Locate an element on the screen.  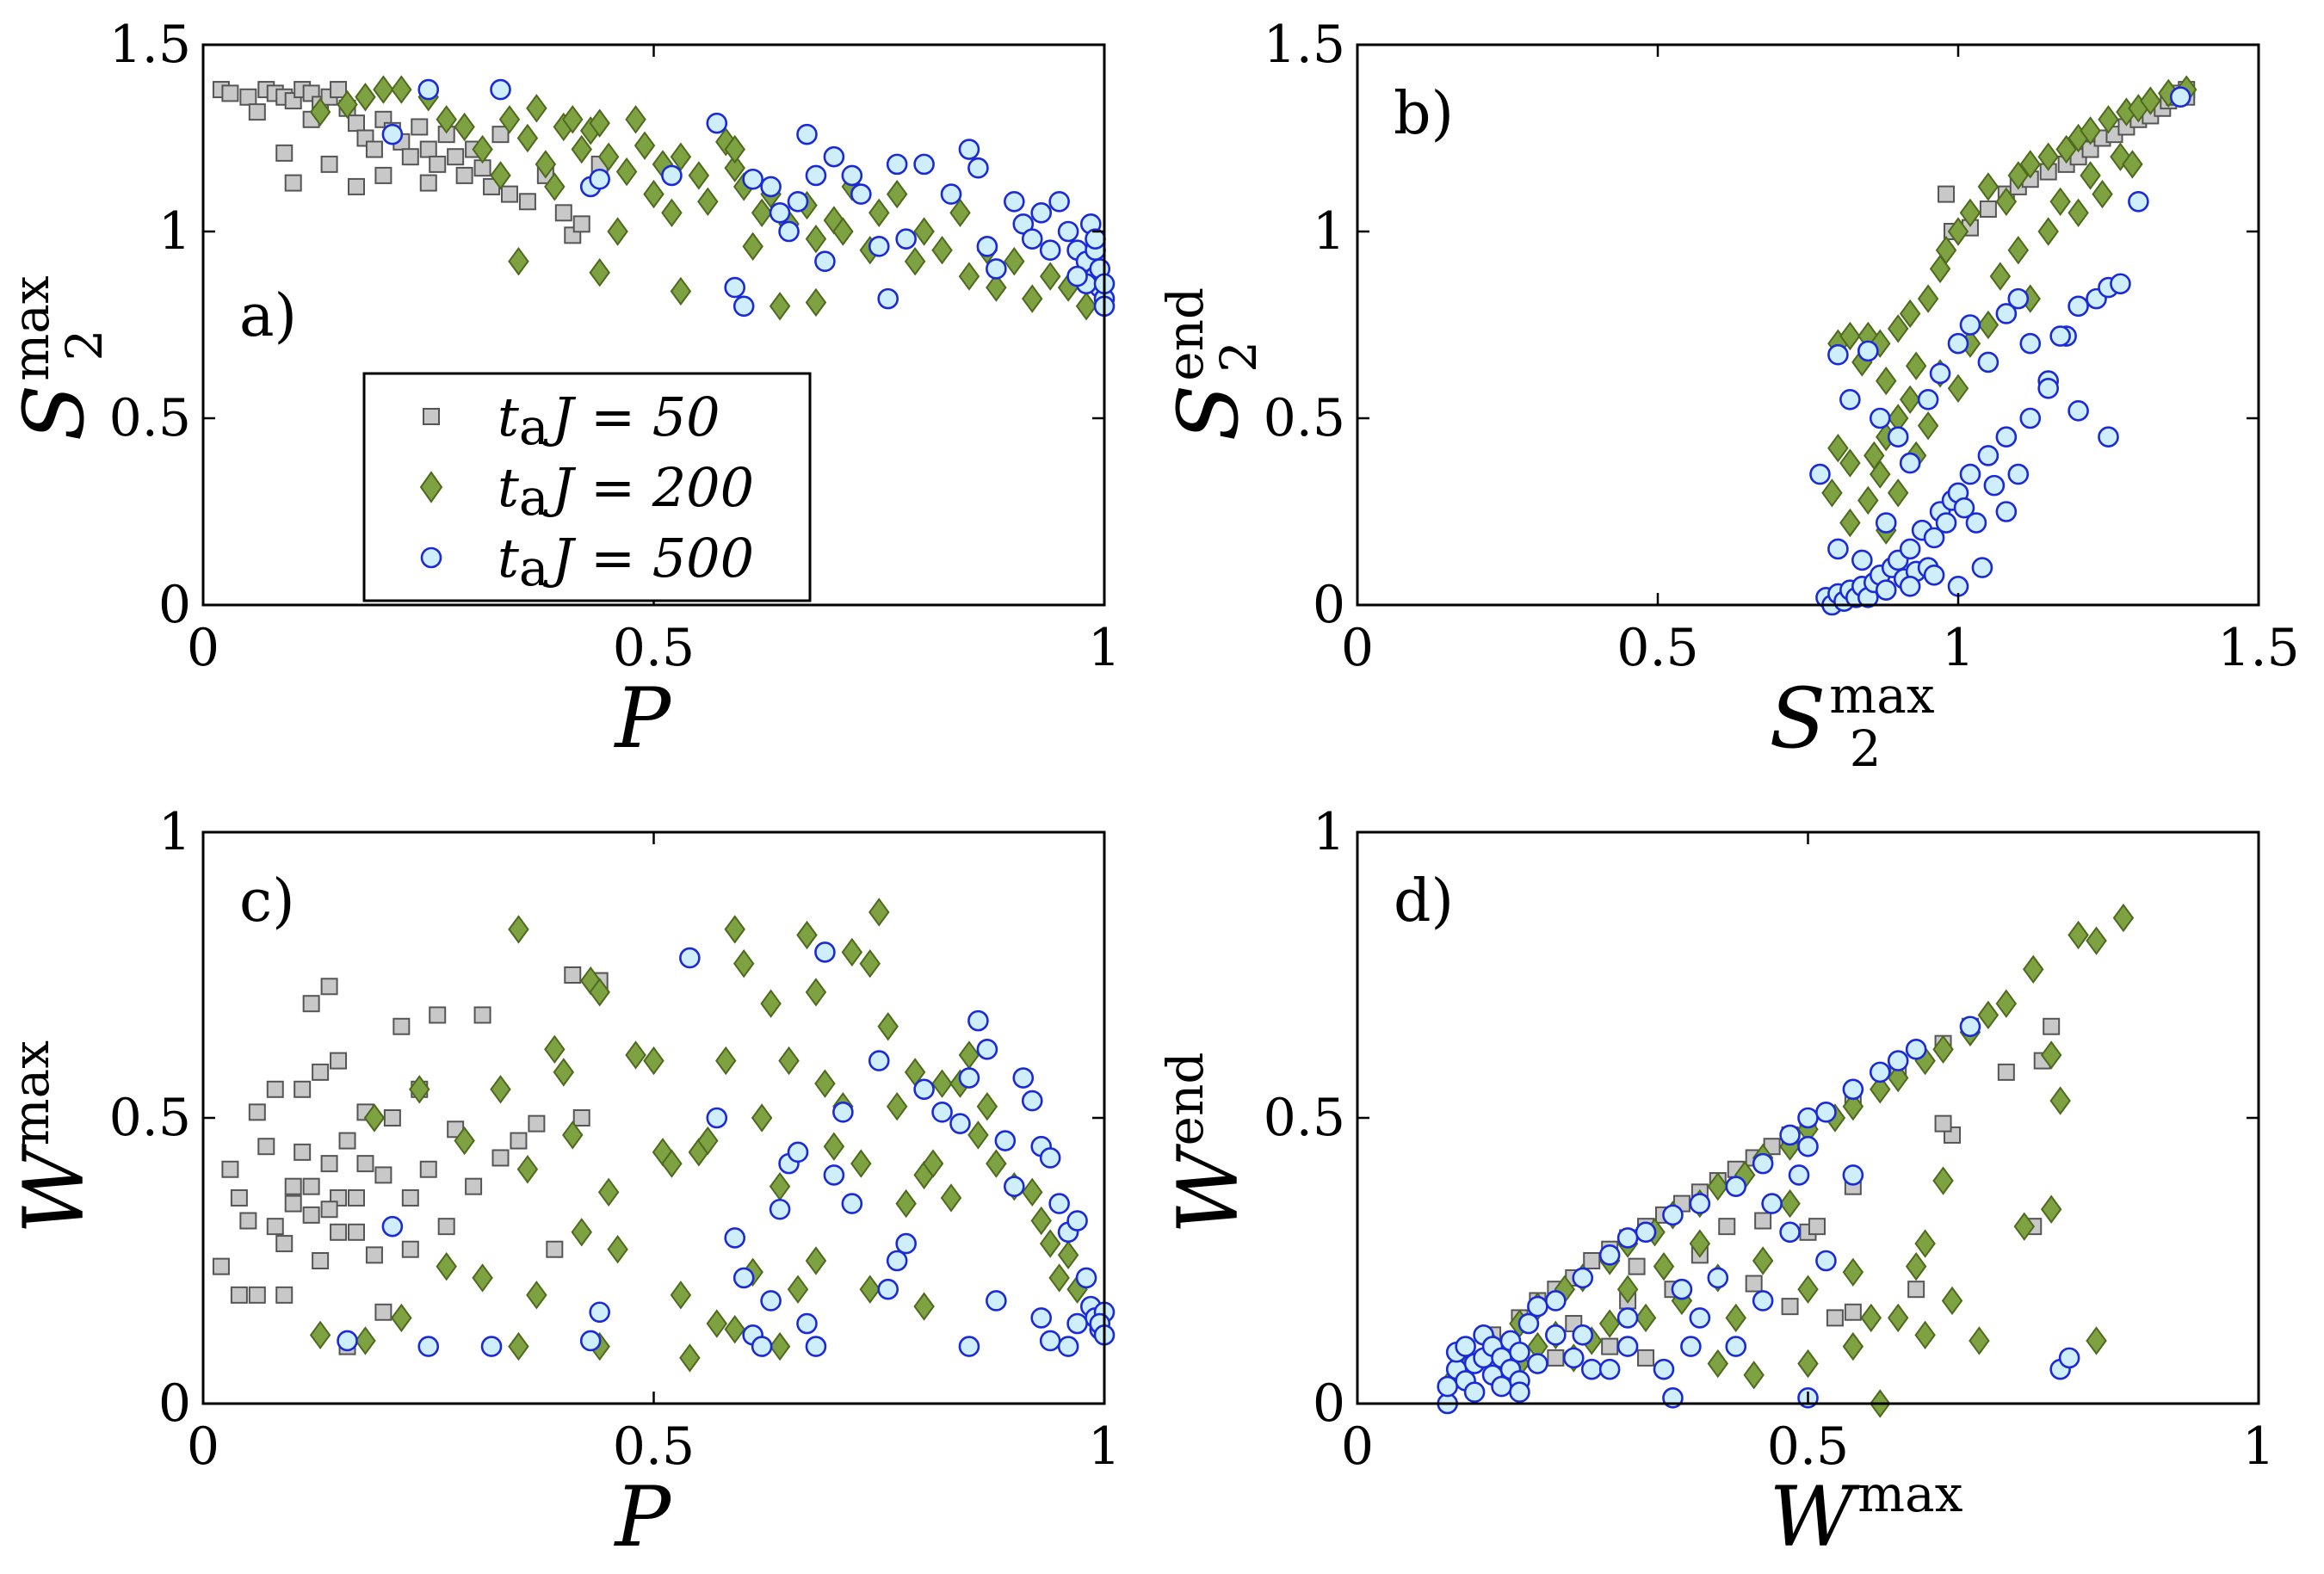
legend: taJ = 50 taJ = 200 taJ = 500 is located at coordinates (587, 487).